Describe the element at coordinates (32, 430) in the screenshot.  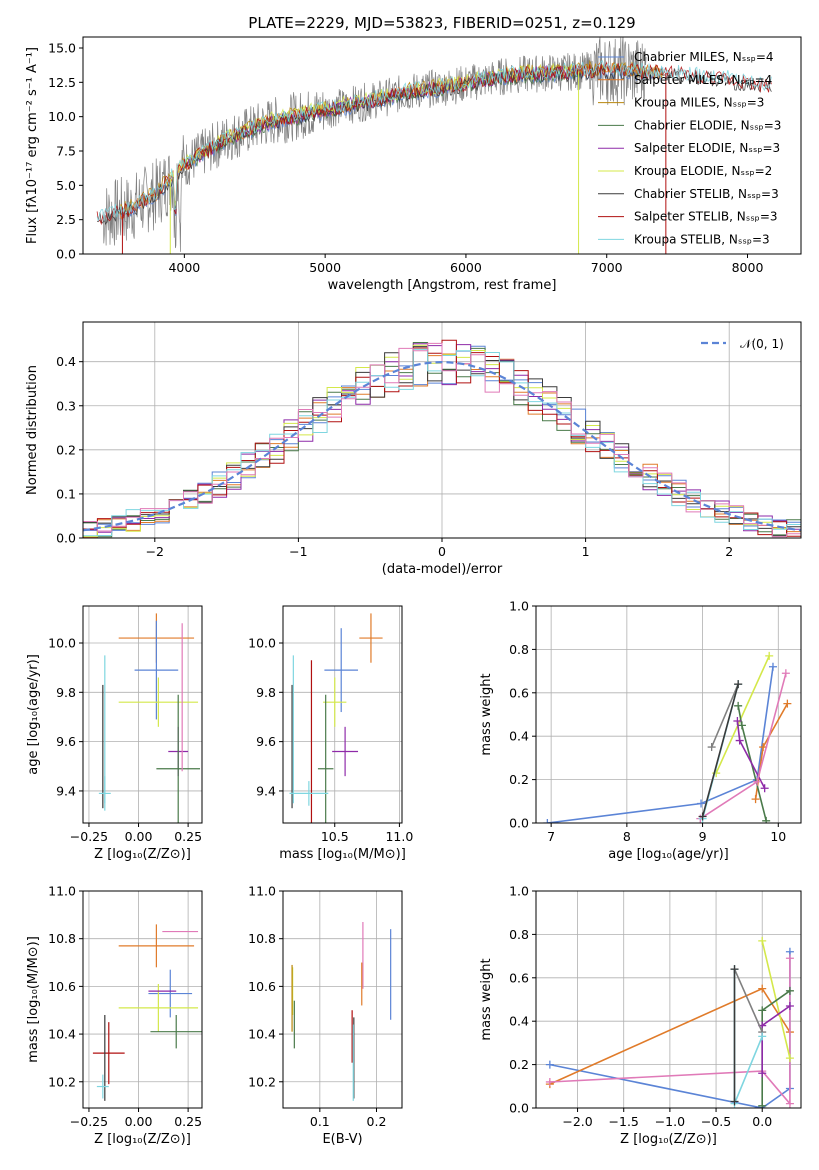
I see `y-axis-label: Normed distribution` at that location.